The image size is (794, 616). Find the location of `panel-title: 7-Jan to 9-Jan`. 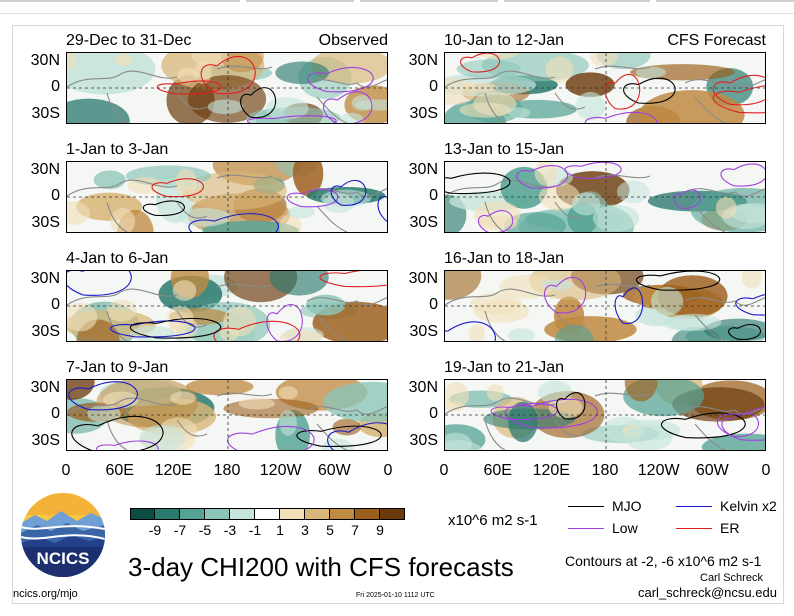

panel-title: 7-Jan to 9-Jan is located at coordinates (117, 367).